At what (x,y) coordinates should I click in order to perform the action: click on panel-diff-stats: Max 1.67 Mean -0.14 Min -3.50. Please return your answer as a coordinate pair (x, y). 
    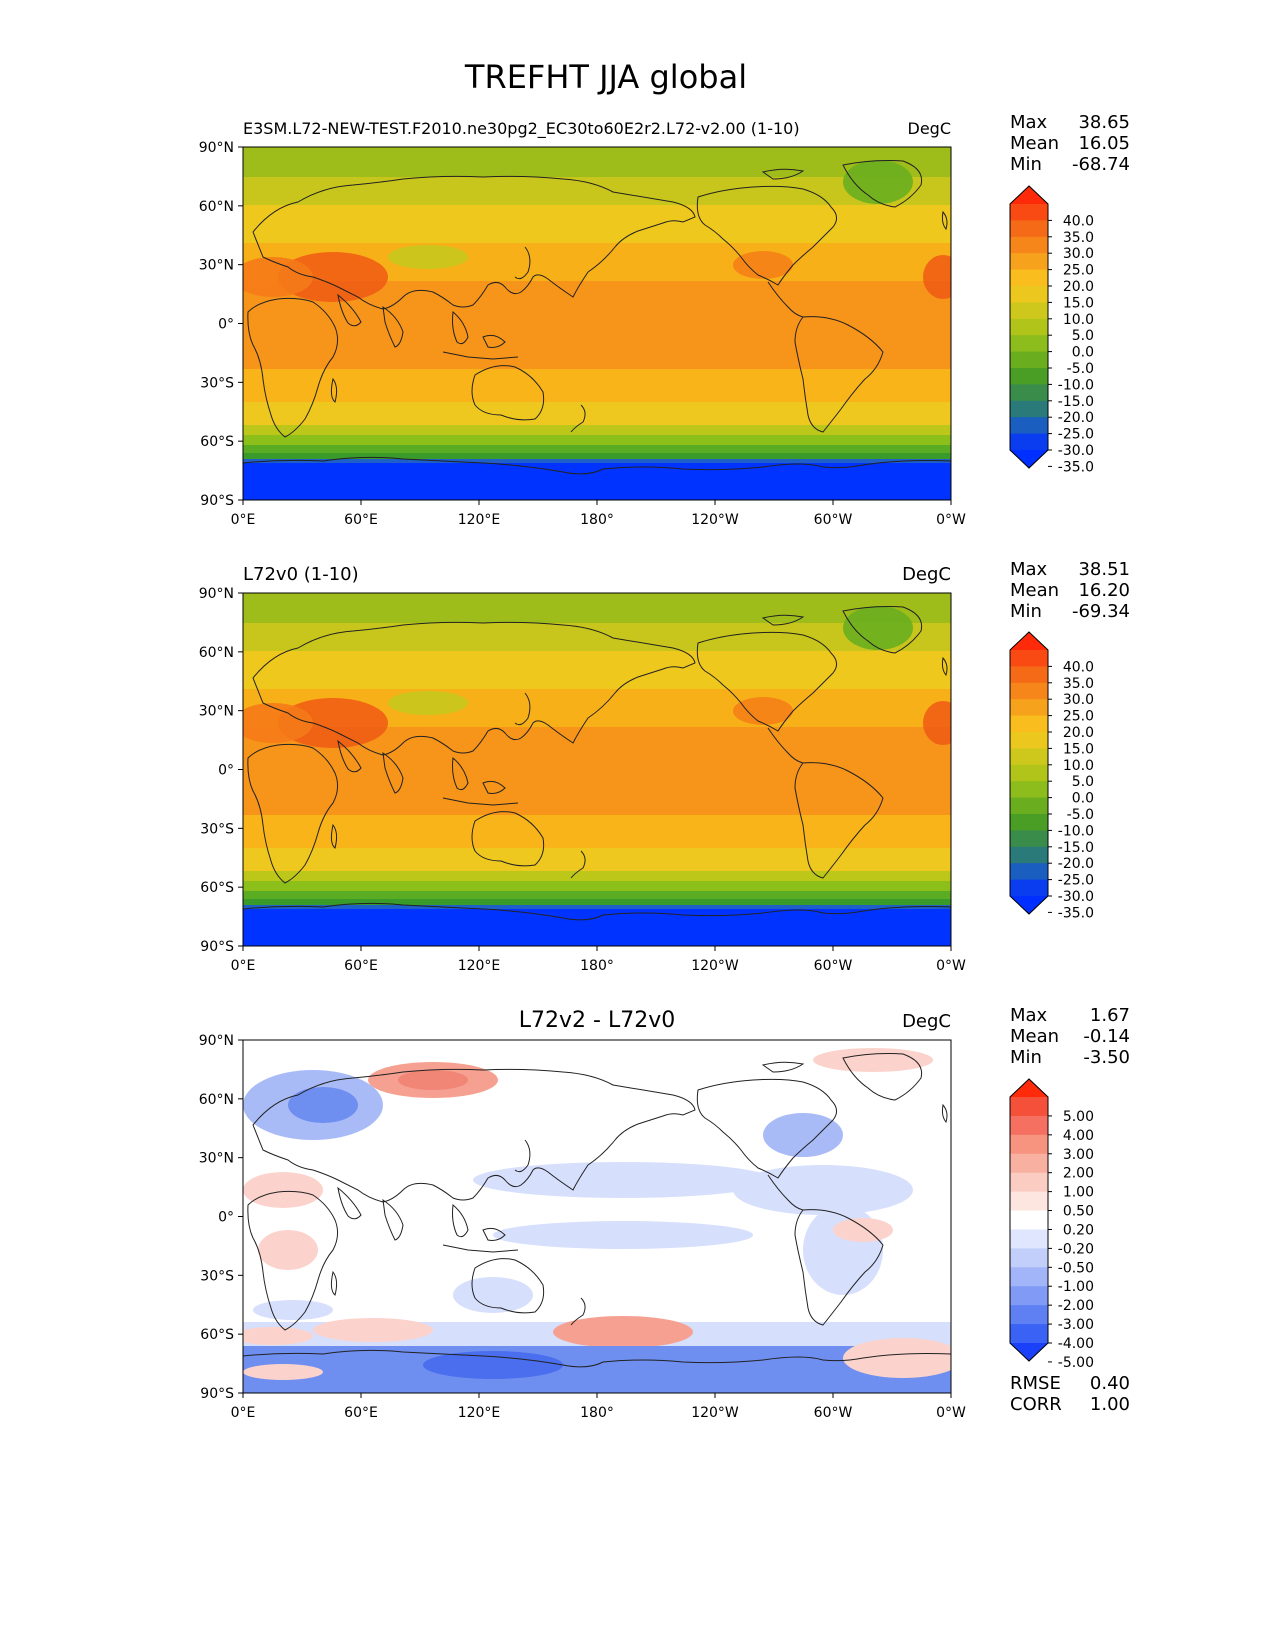
    Looking at the image, I should click on (1070, 1036).